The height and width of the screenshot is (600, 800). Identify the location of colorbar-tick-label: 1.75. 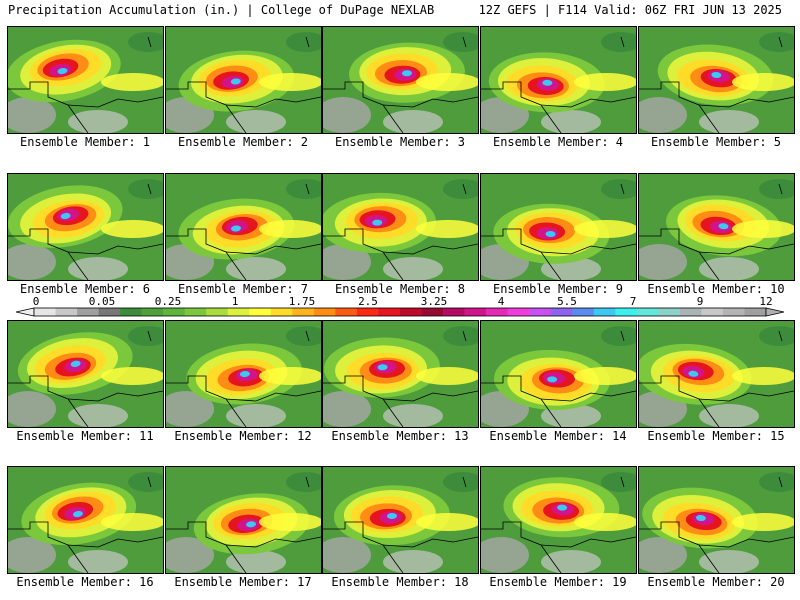
(302, 302).